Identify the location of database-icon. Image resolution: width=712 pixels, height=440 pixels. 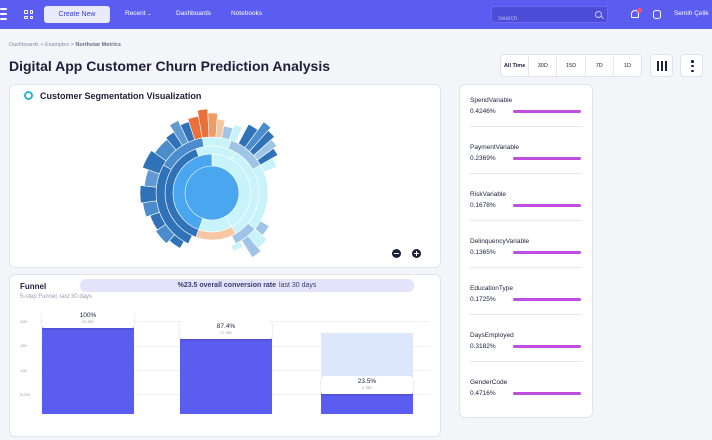
(657, 14).